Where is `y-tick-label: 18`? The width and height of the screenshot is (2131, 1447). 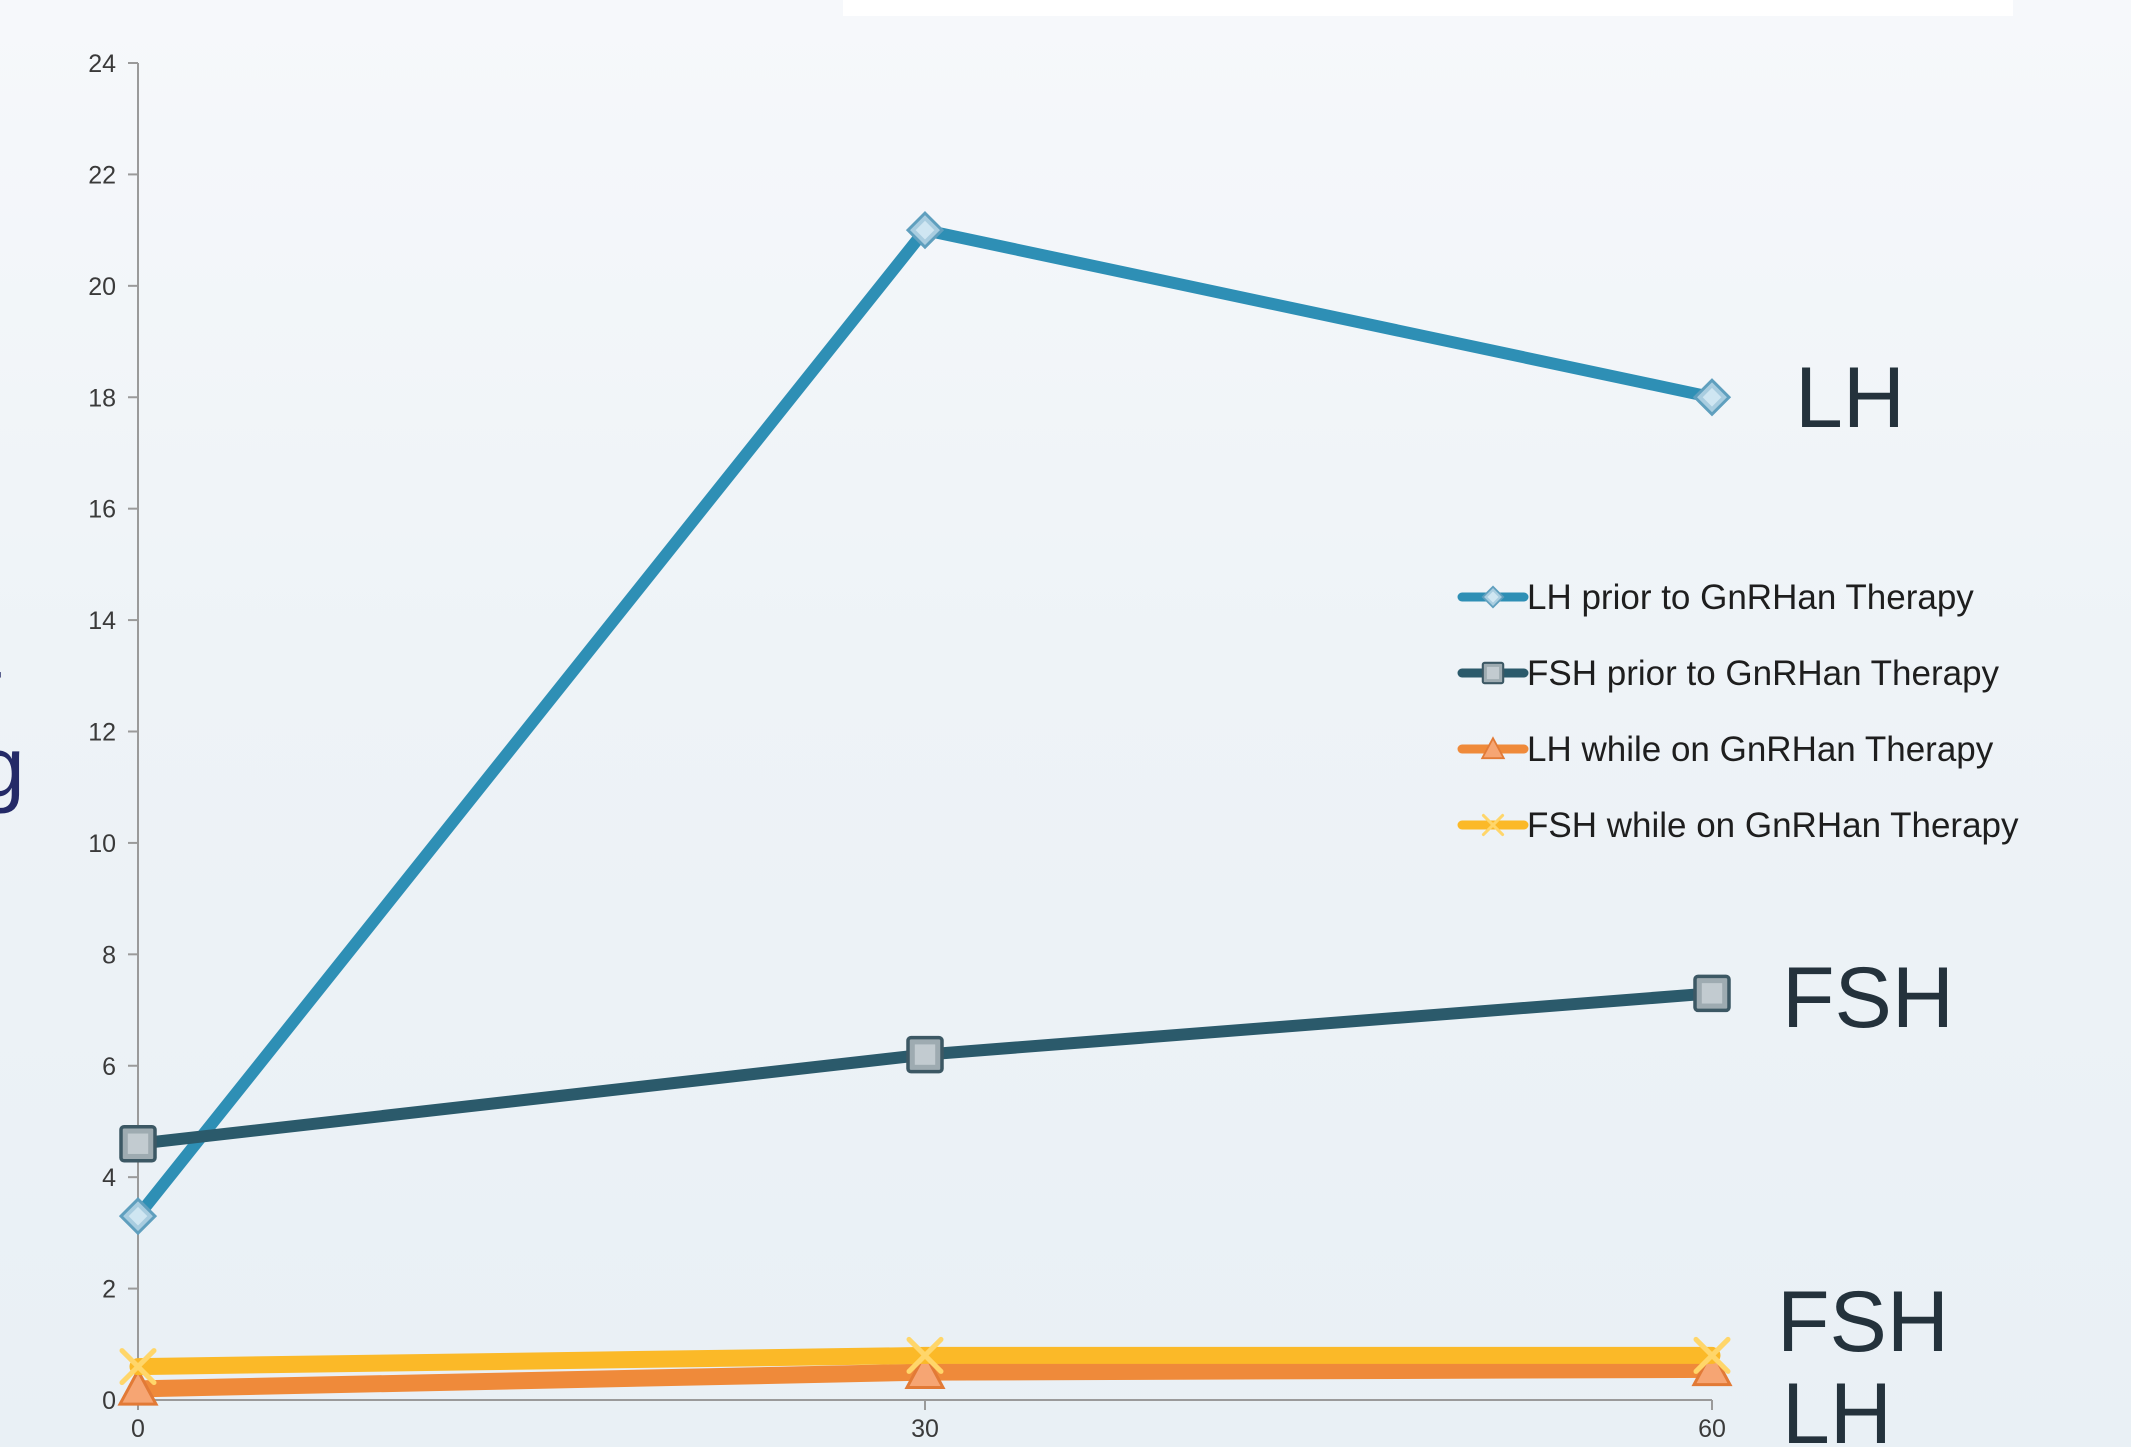 y-tick-label: 18 is located at coordinates (102, 398).